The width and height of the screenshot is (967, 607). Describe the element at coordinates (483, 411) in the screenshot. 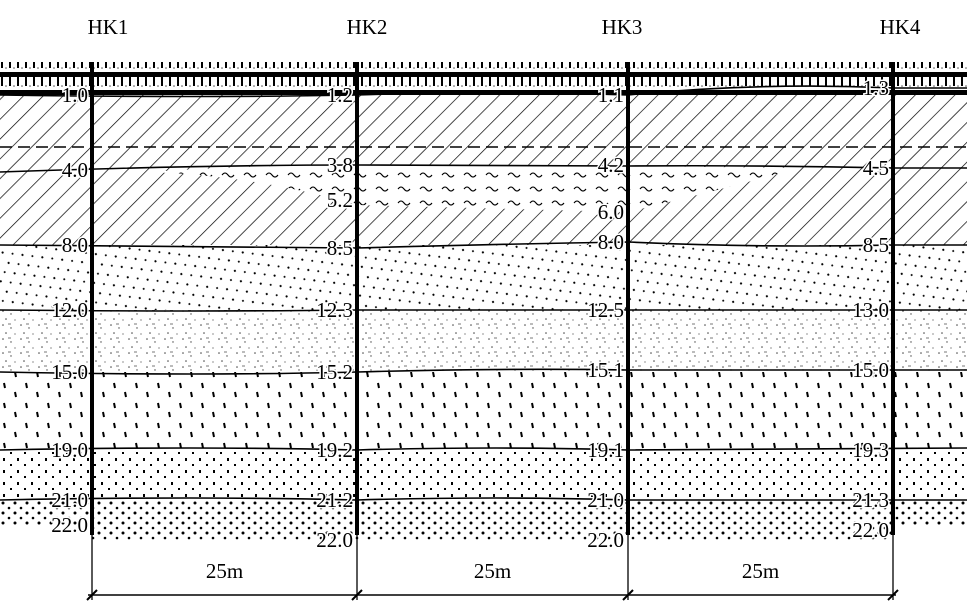

I see `medium-sand-layer` at that location.